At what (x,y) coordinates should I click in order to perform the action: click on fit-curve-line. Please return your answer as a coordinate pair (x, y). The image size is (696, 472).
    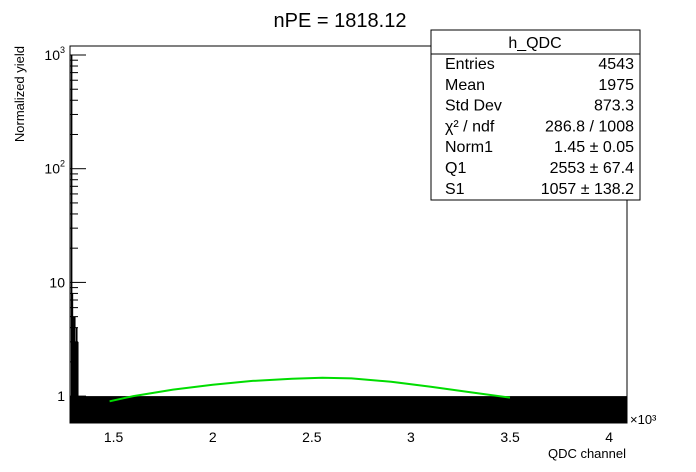
    Looking at the image, I should click on (310, 389).